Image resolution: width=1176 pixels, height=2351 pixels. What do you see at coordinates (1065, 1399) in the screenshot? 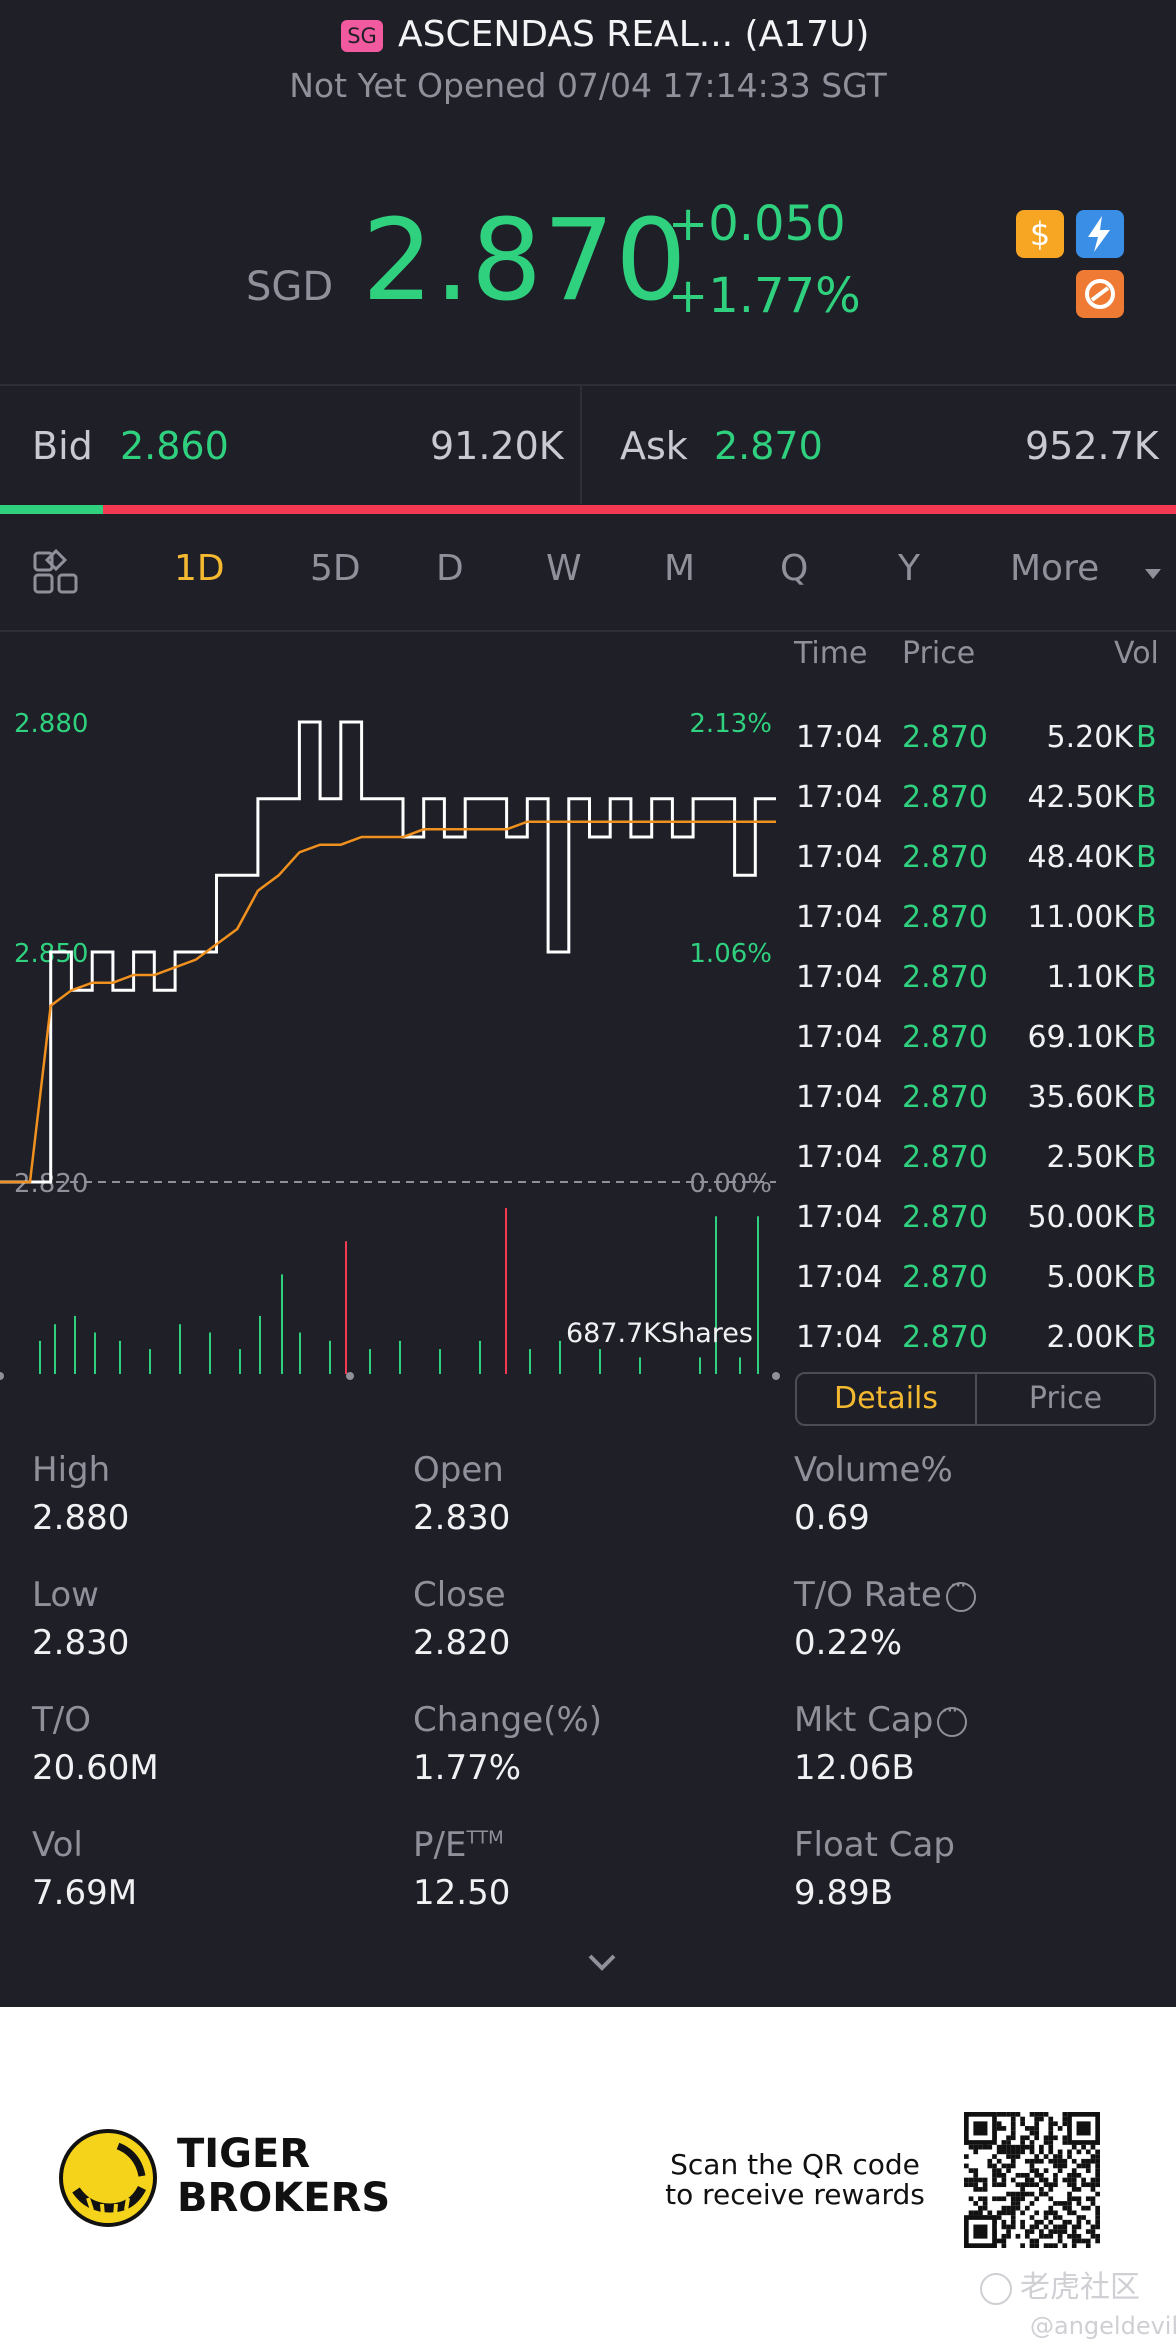
I see `price-button: Price` at bounding box center [1065, 1399].